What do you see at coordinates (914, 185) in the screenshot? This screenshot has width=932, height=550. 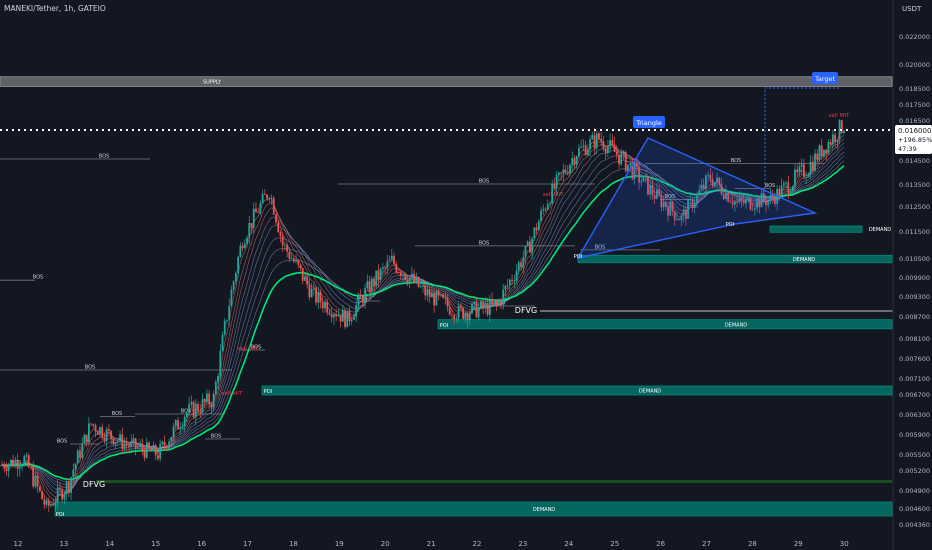 I see `y-tick-label: 0.013500` at bounding box center [914, 185].